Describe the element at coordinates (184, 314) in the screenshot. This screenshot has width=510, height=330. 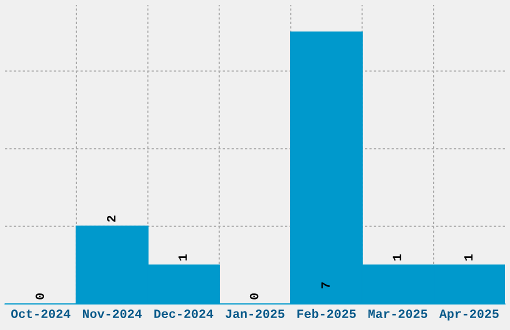
I see `x-tick-label: Dec-2024` at that location.